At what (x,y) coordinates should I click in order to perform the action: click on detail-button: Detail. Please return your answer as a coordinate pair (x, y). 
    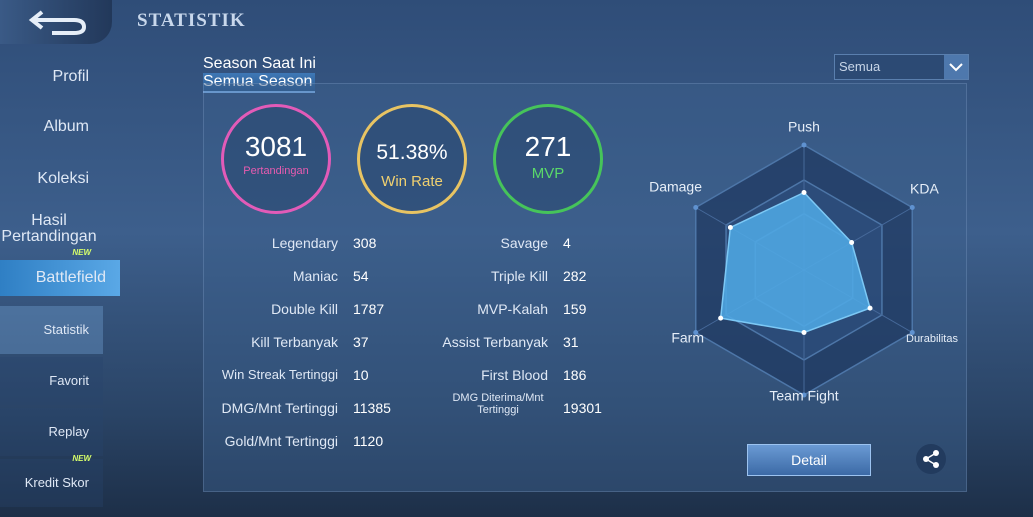
    Looking at the image, I should click on (809, 460).